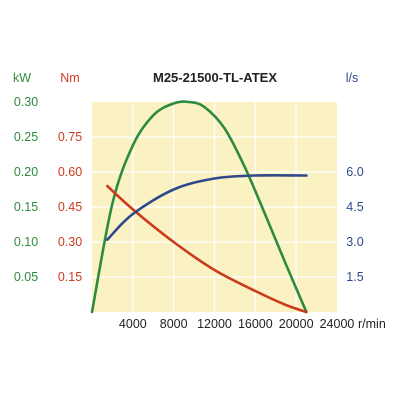 The width and height of the screenshot is (400, 400). Describe the element at coordinates (207, 207) in the screenshot. I see `series-line-flow` at that location.